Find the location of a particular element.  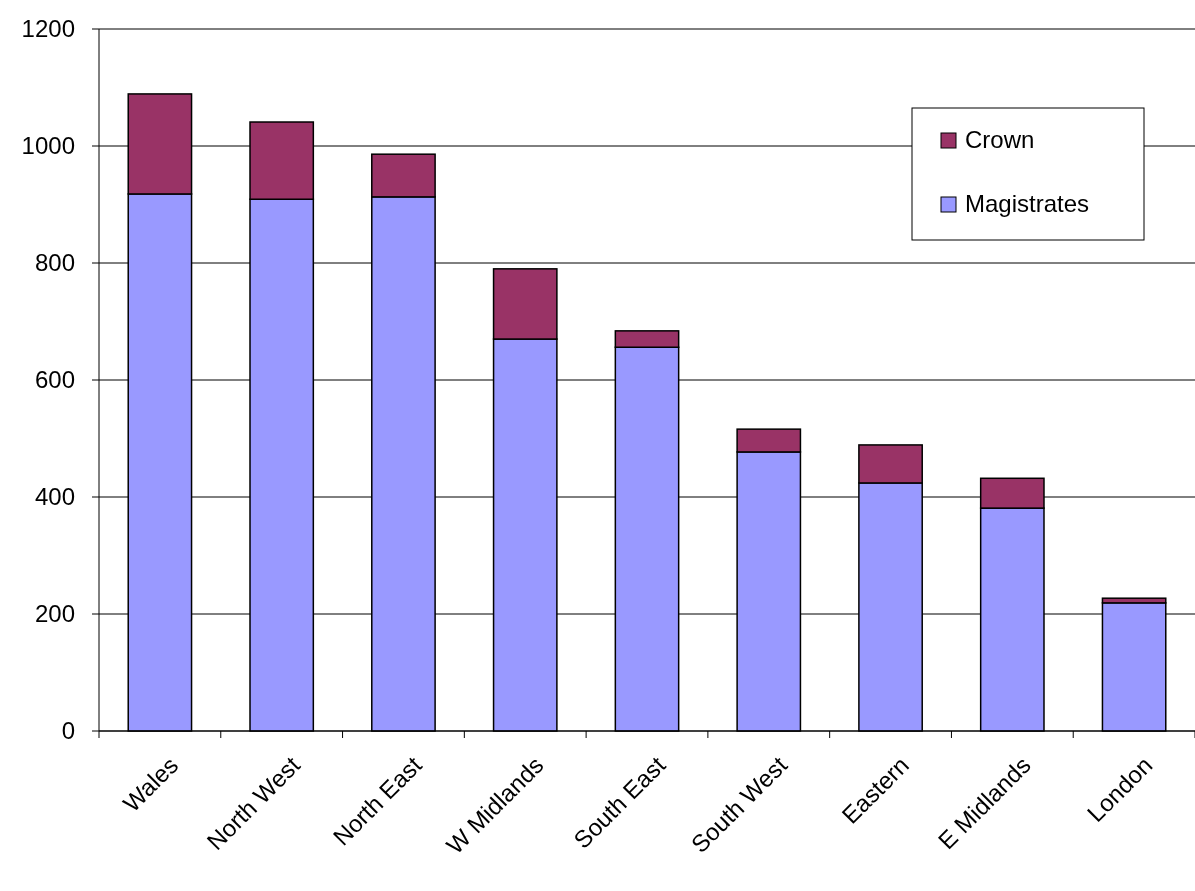

y-tick-label: 0 is located at coordinates (68, 731).